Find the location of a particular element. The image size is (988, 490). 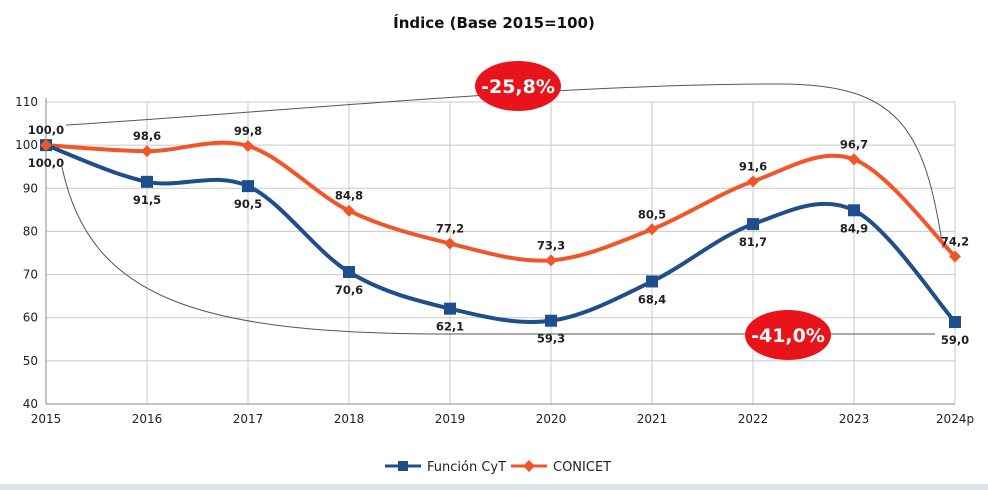

data-label-funcion-cyt: 68,4 is located at coordinates (652, 299).